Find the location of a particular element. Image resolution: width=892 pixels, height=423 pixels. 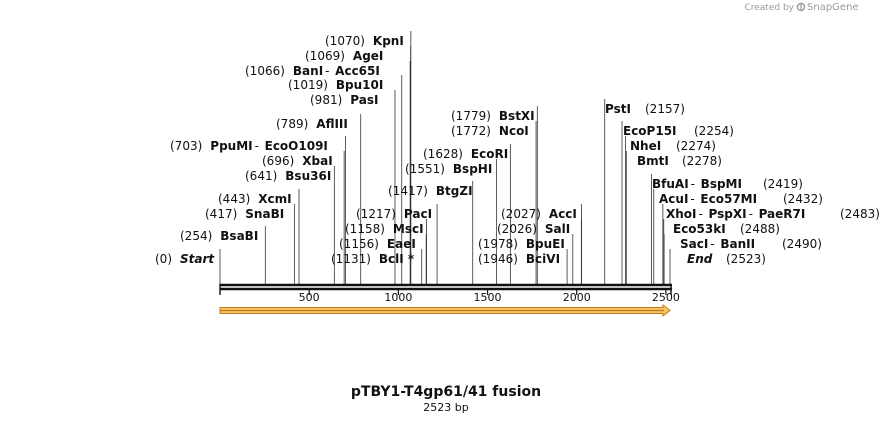

site-position: (696) is located at coordinates (278, 161).